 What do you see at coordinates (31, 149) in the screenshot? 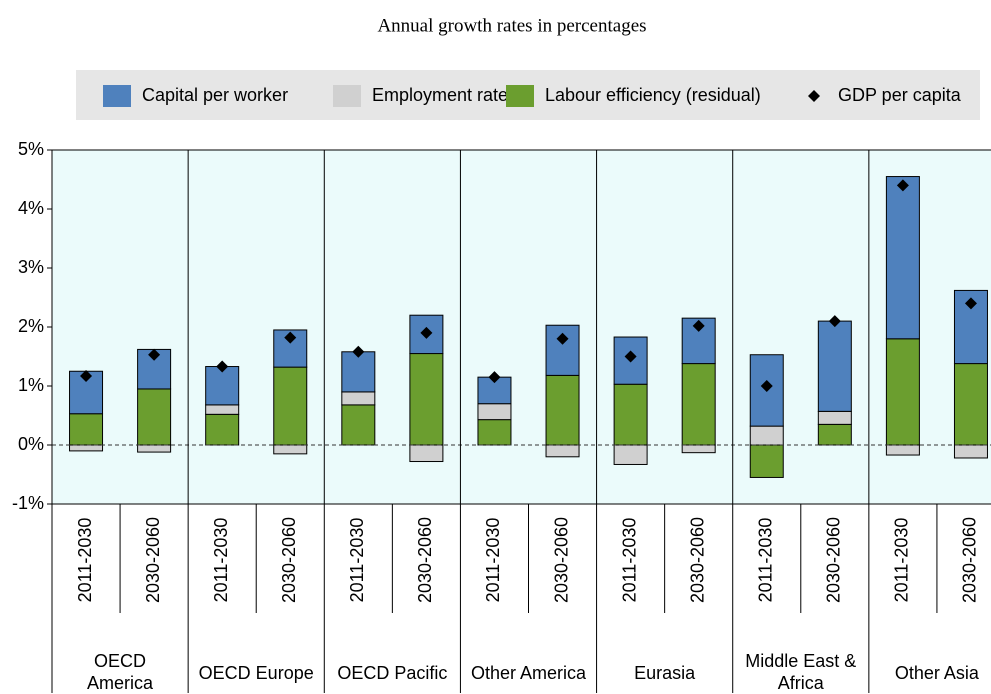
I see `y-tick-label: 5%` at bounding box center [31, 149].